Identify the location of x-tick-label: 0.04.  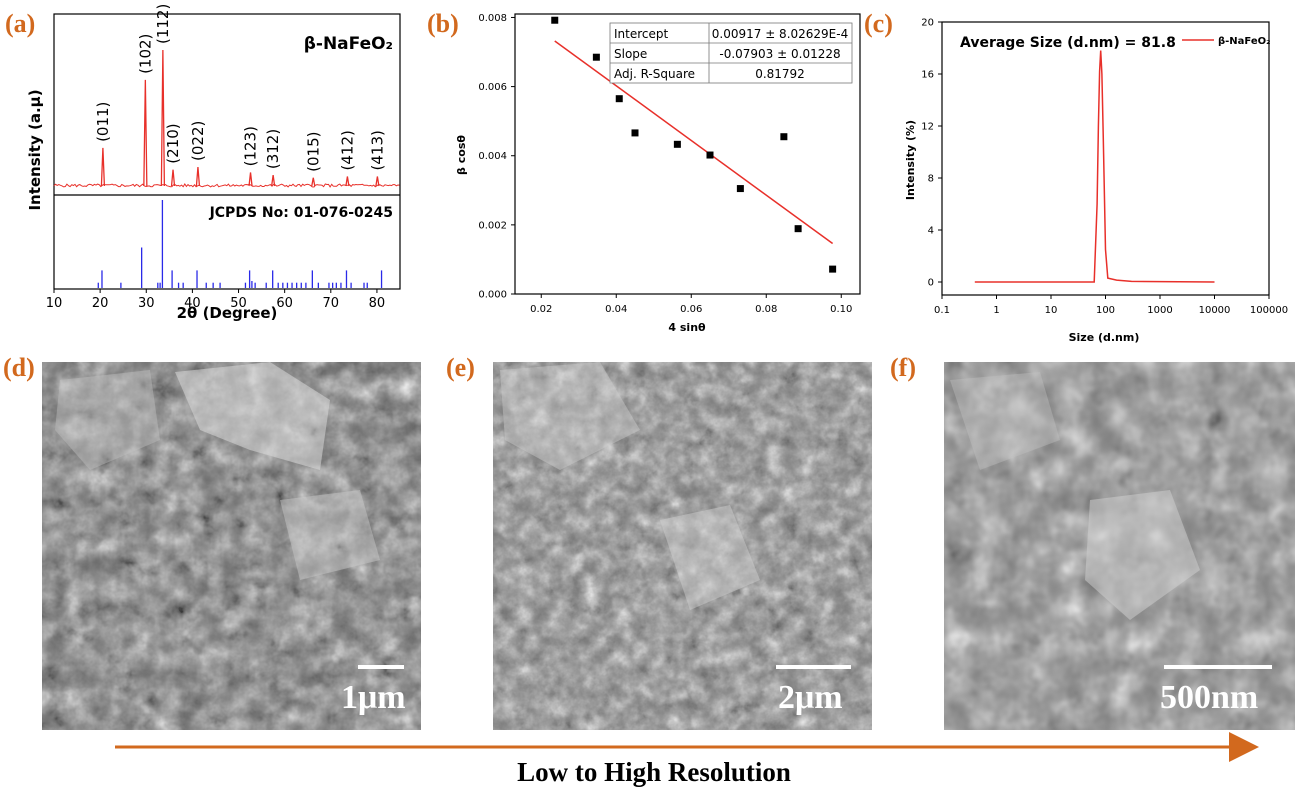
(616, 309).